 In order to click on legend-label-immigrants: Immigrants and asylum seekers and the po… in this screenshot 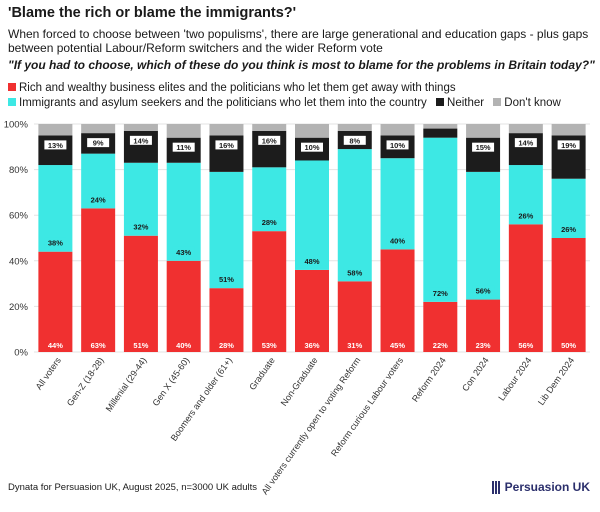, I will do `click(223, 103)`.